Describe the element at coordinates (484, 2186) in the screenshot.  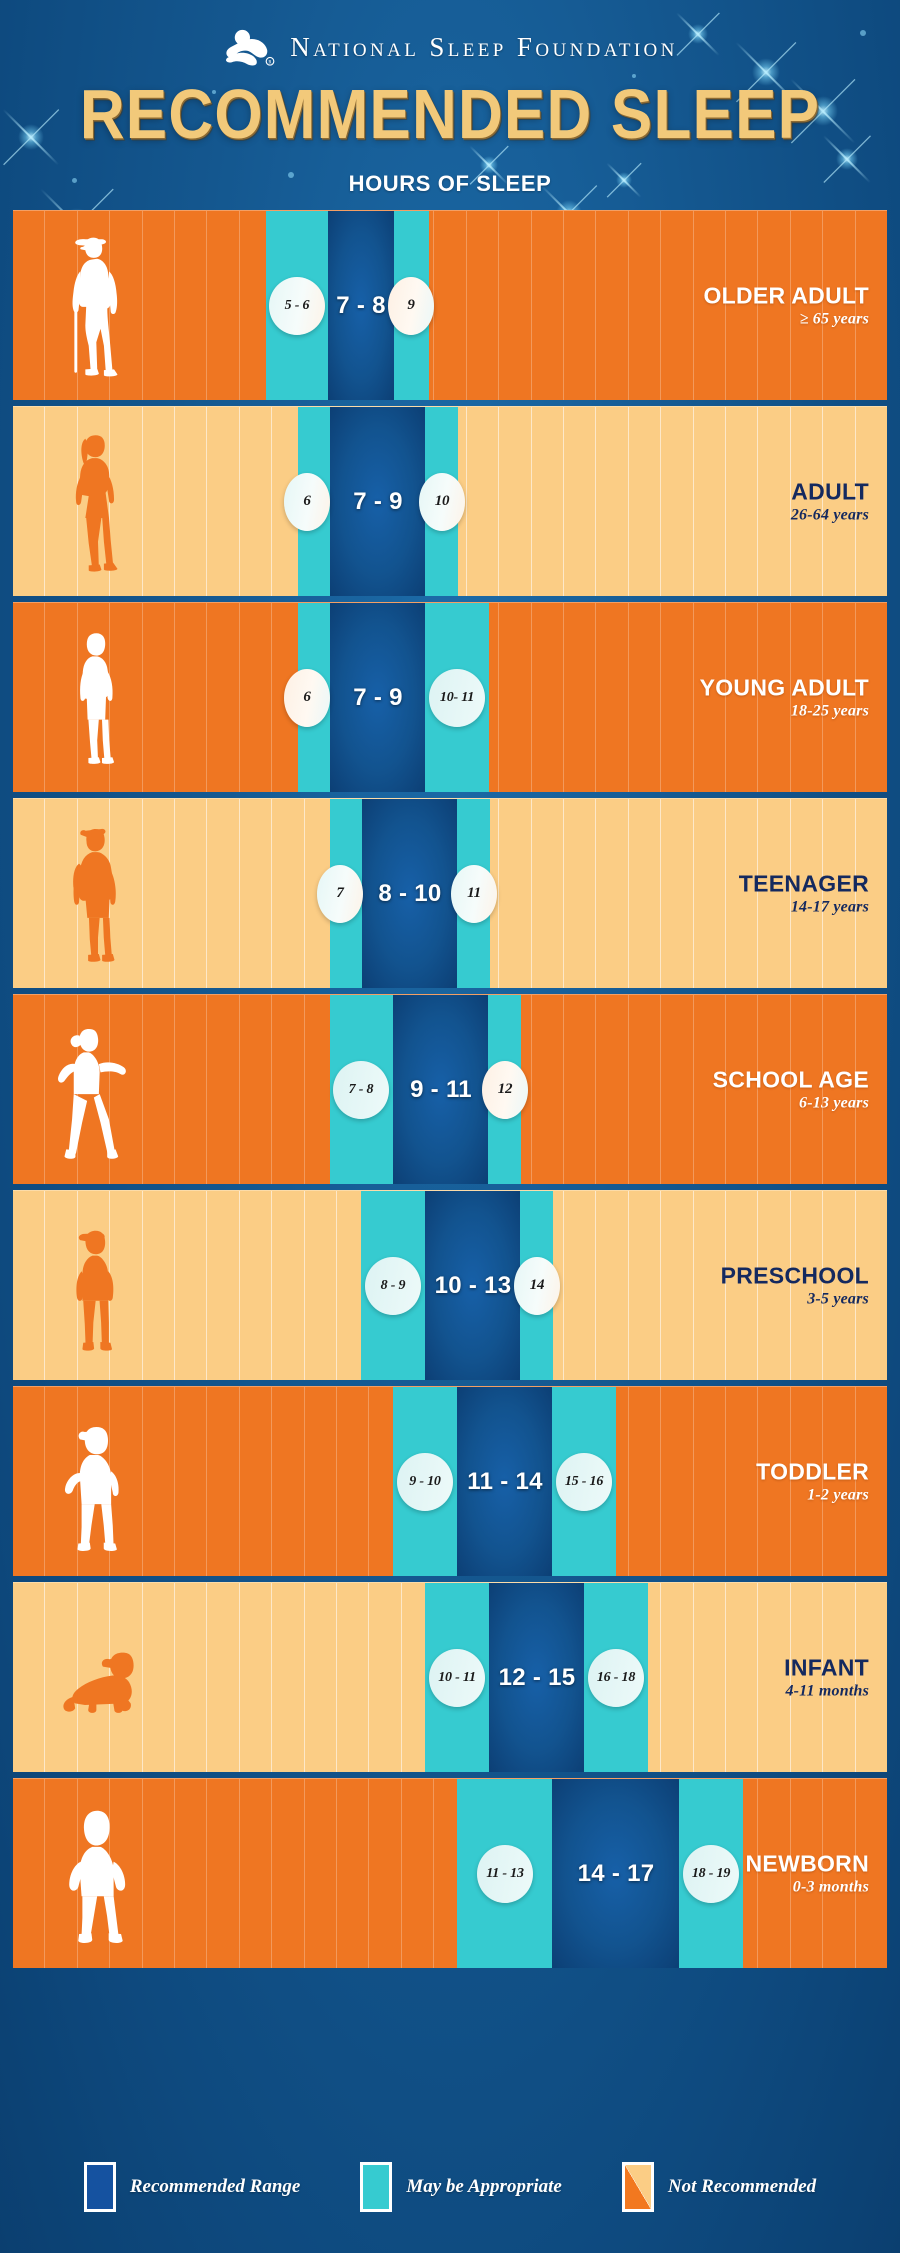
I see `legend-label: May be Appropriate` at that location.